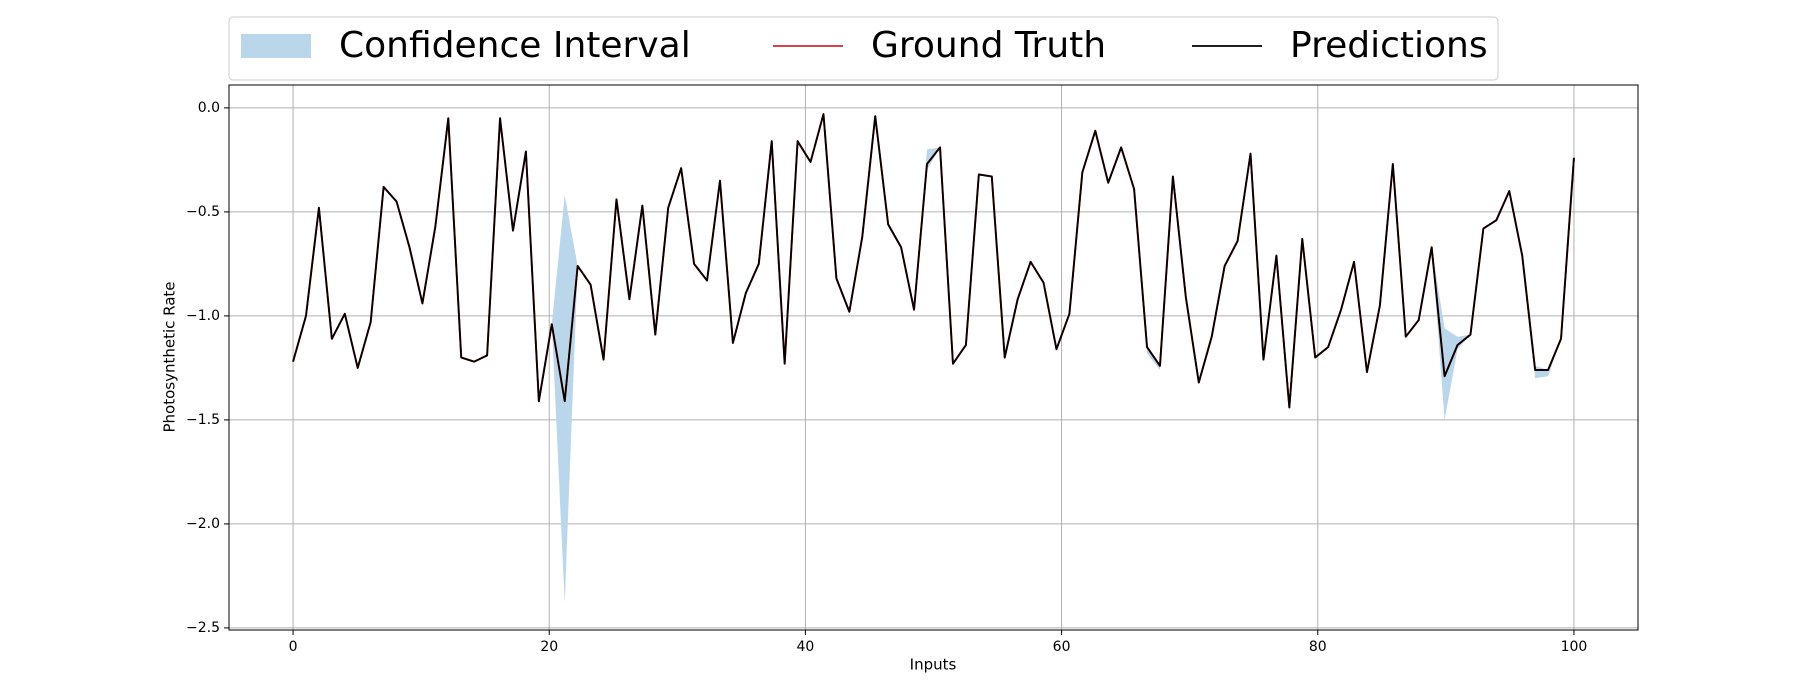 The width and height of the screenshot is (1800, 700). What do you see at coordinates (1574, 647) in the screenshot?
I see `x-tick-label: 100` at bounding box center [1574, 647].